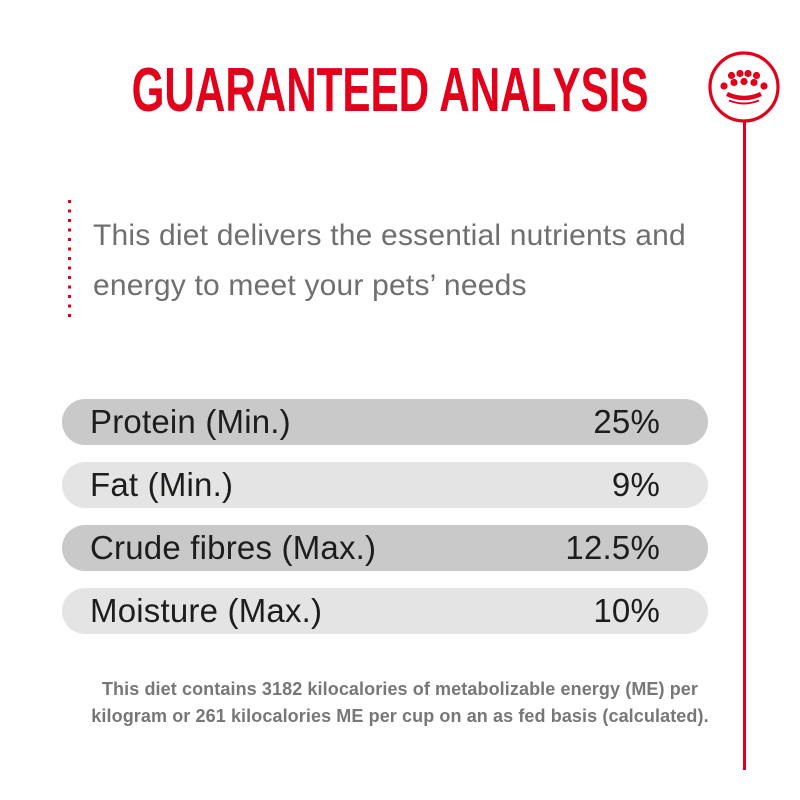 The image size is (800, 800). What do you see at coordinates (744, 446) in the screenshot?
I see `logo-stem-line` at bounding box center [744, 446].